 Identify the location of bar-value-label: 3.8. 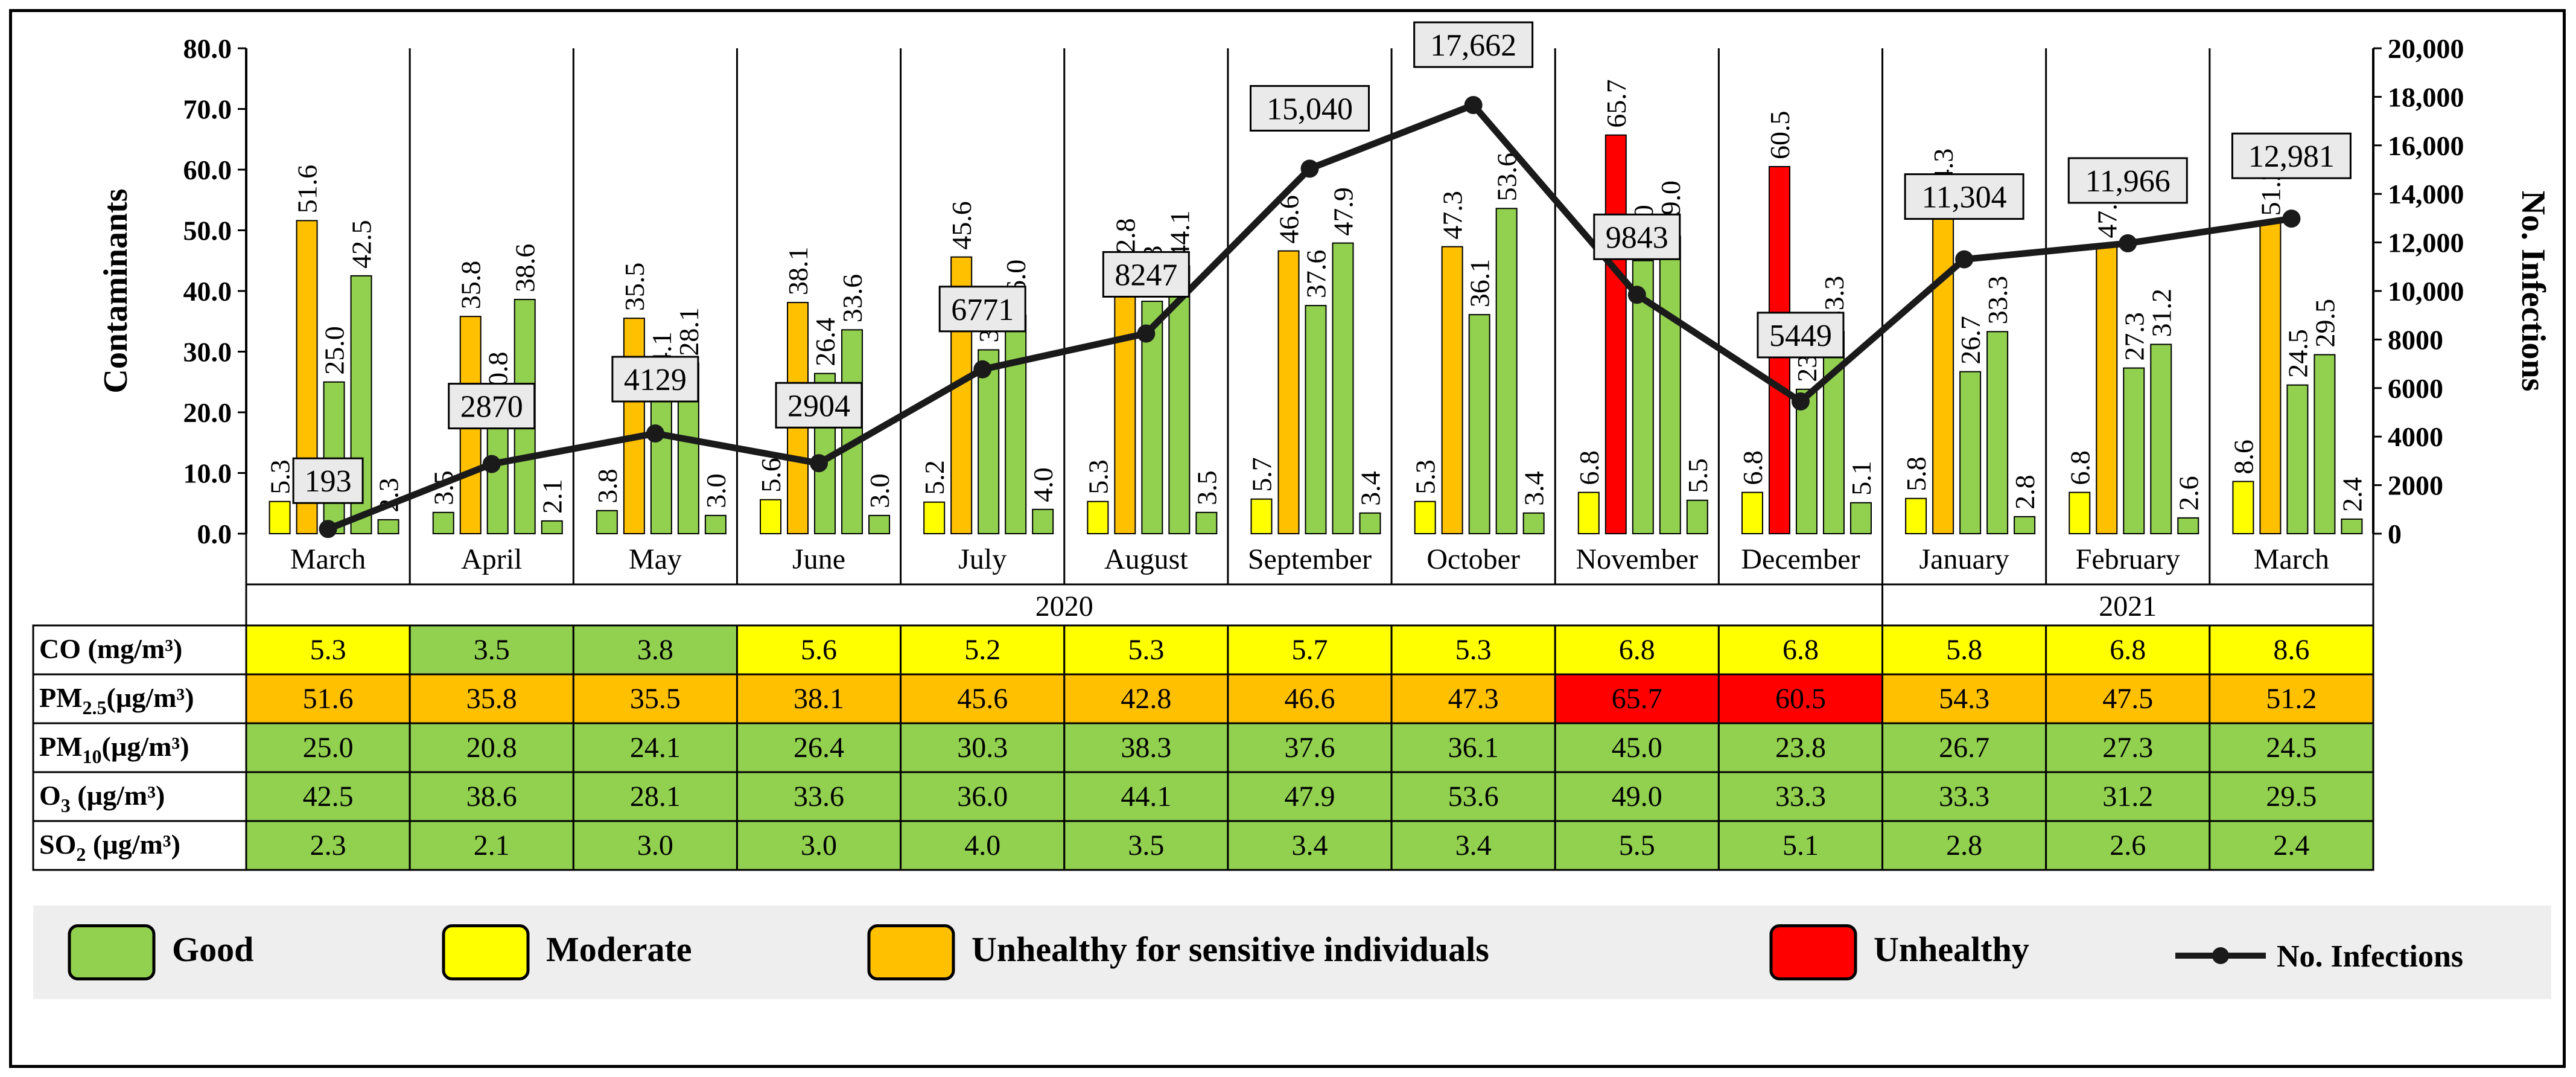
(607, 485).